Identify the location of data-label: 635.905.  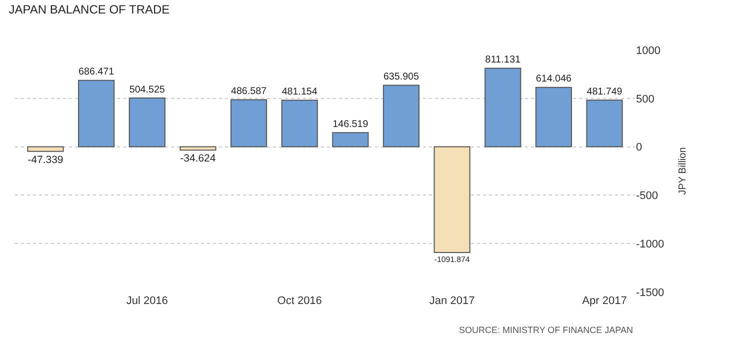
(401, 77).